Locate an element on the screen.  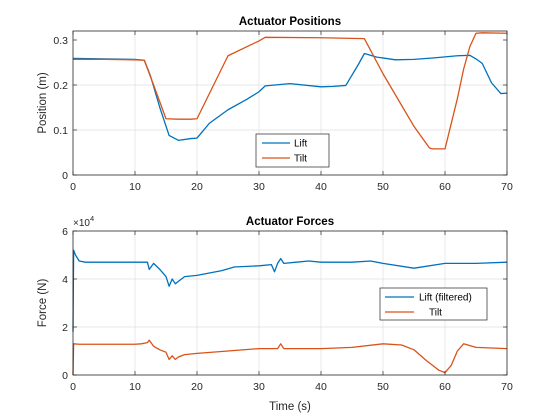
legend-forces: Lift (filtered) Tilt is located at coordinates (433, 304).